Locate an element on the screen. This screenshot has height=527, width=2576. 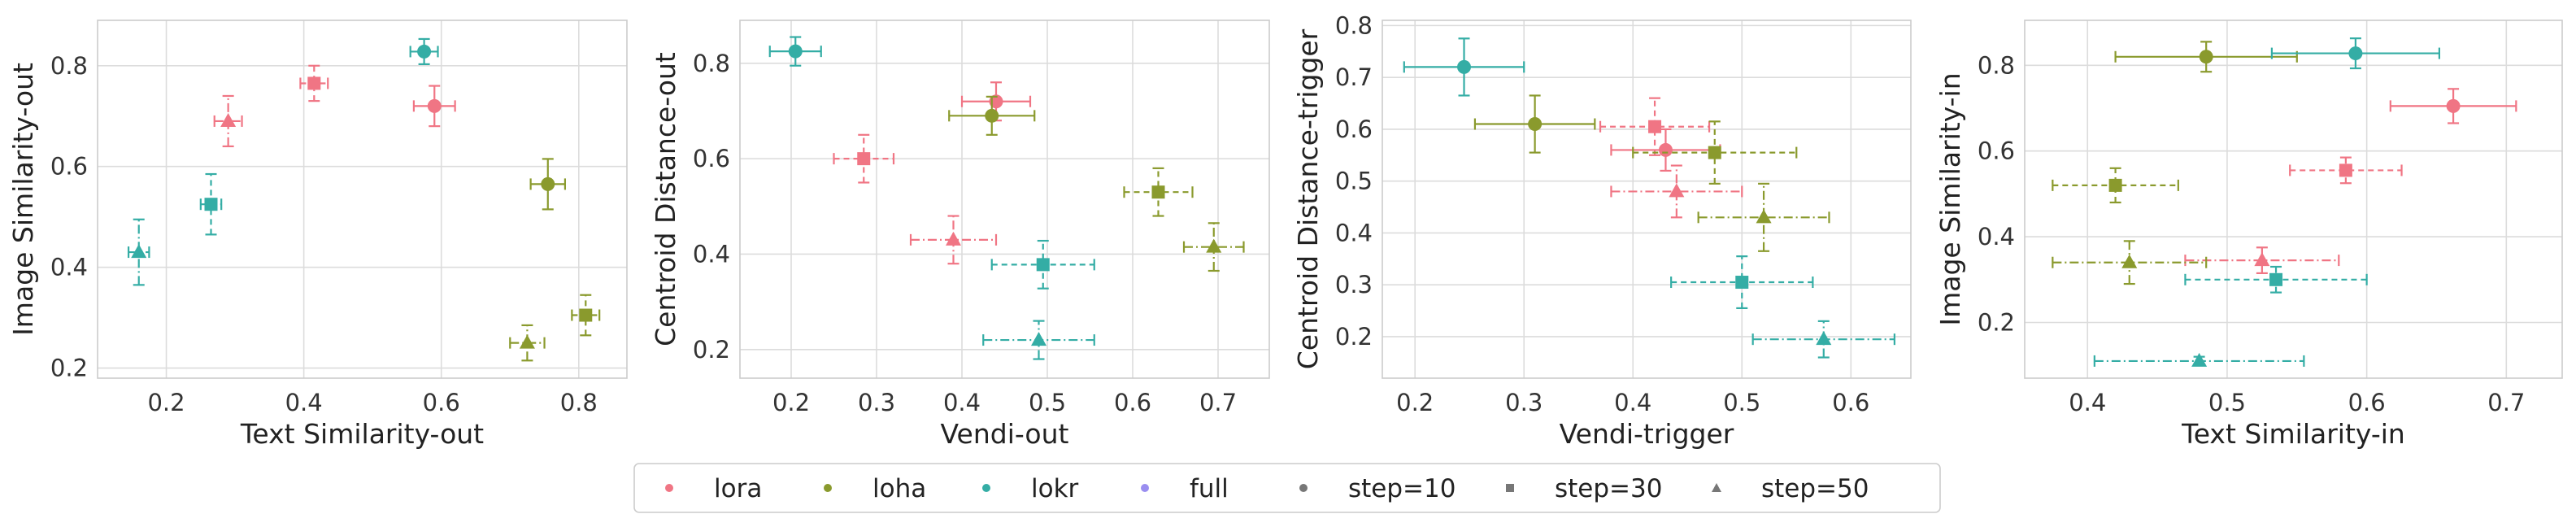
legend-item-lora: lora is located at coordinates (714, 488).